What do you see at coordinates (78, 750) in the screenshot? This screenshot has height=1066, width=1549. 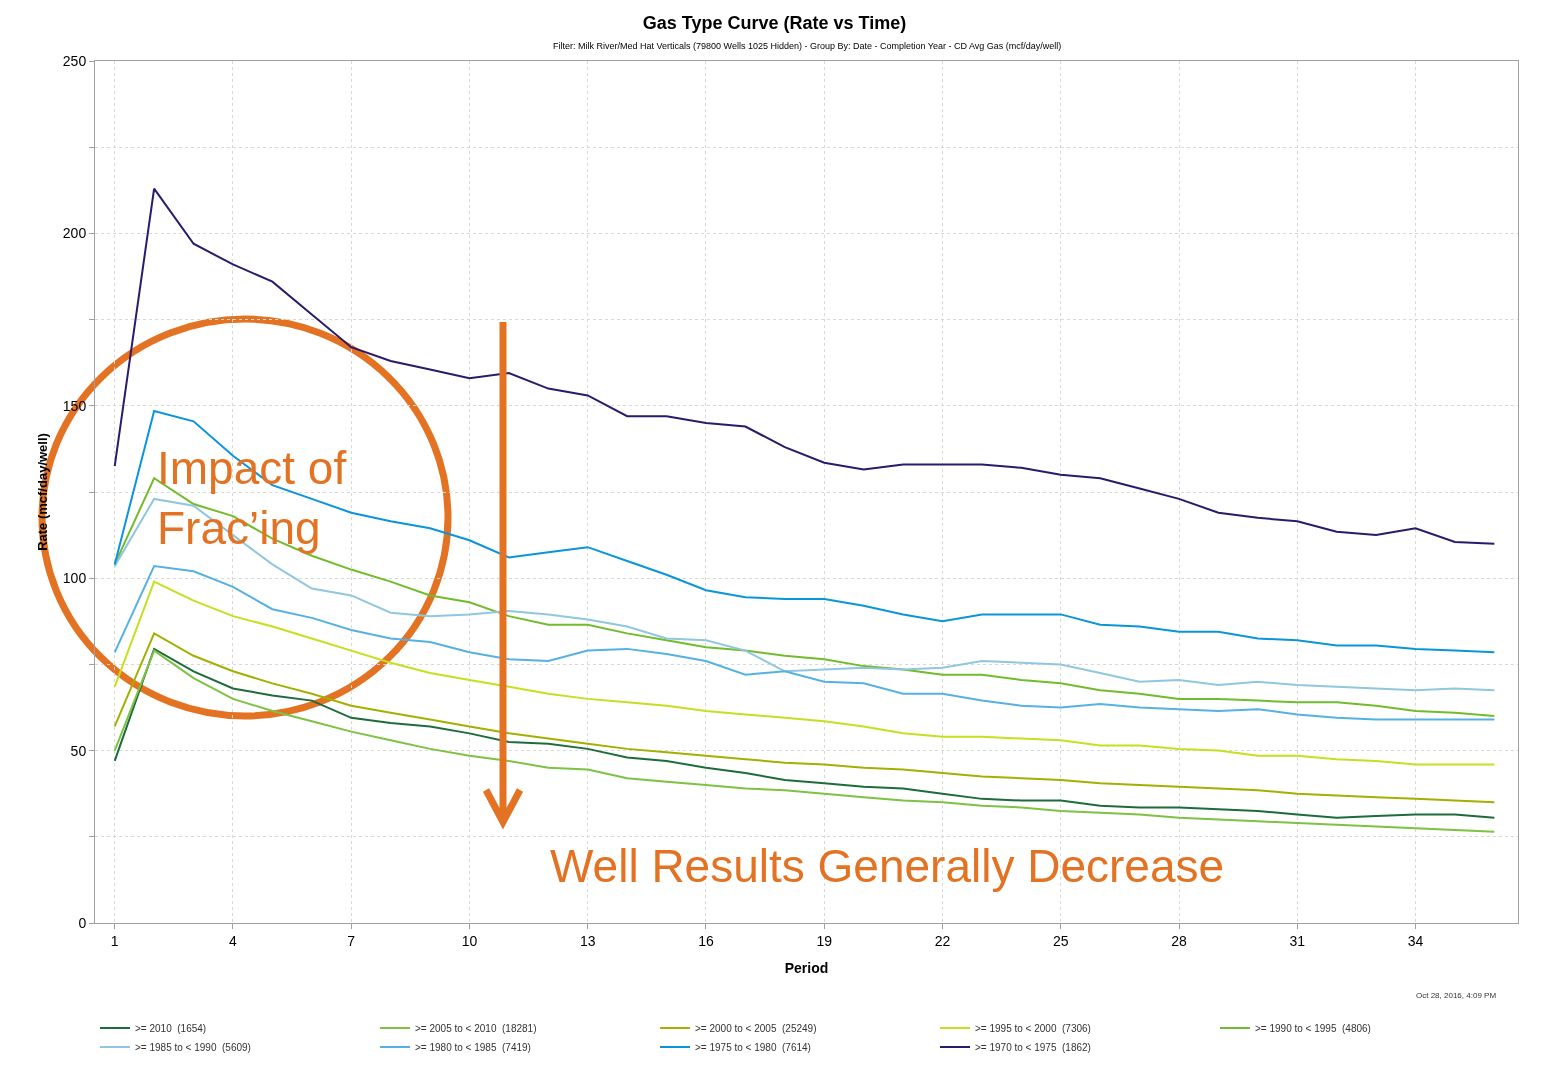 I see `y-tick-label: 50` at bounding box center [78, 750].